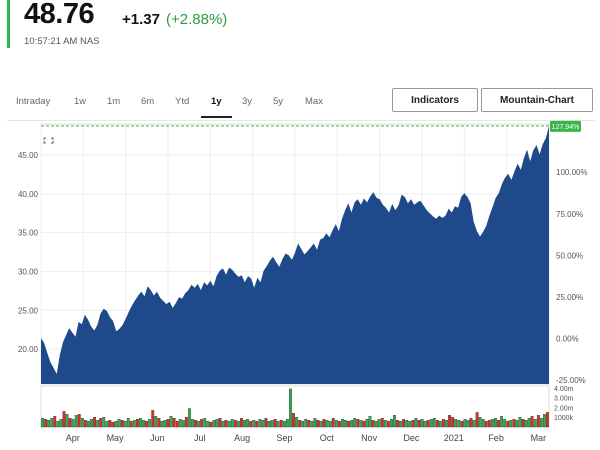 The width and height of the screenshot is (600, 450). Describe the element at coordinates (284, 438) in the screenshot. I see `date-tick-label: Sep` at that location.